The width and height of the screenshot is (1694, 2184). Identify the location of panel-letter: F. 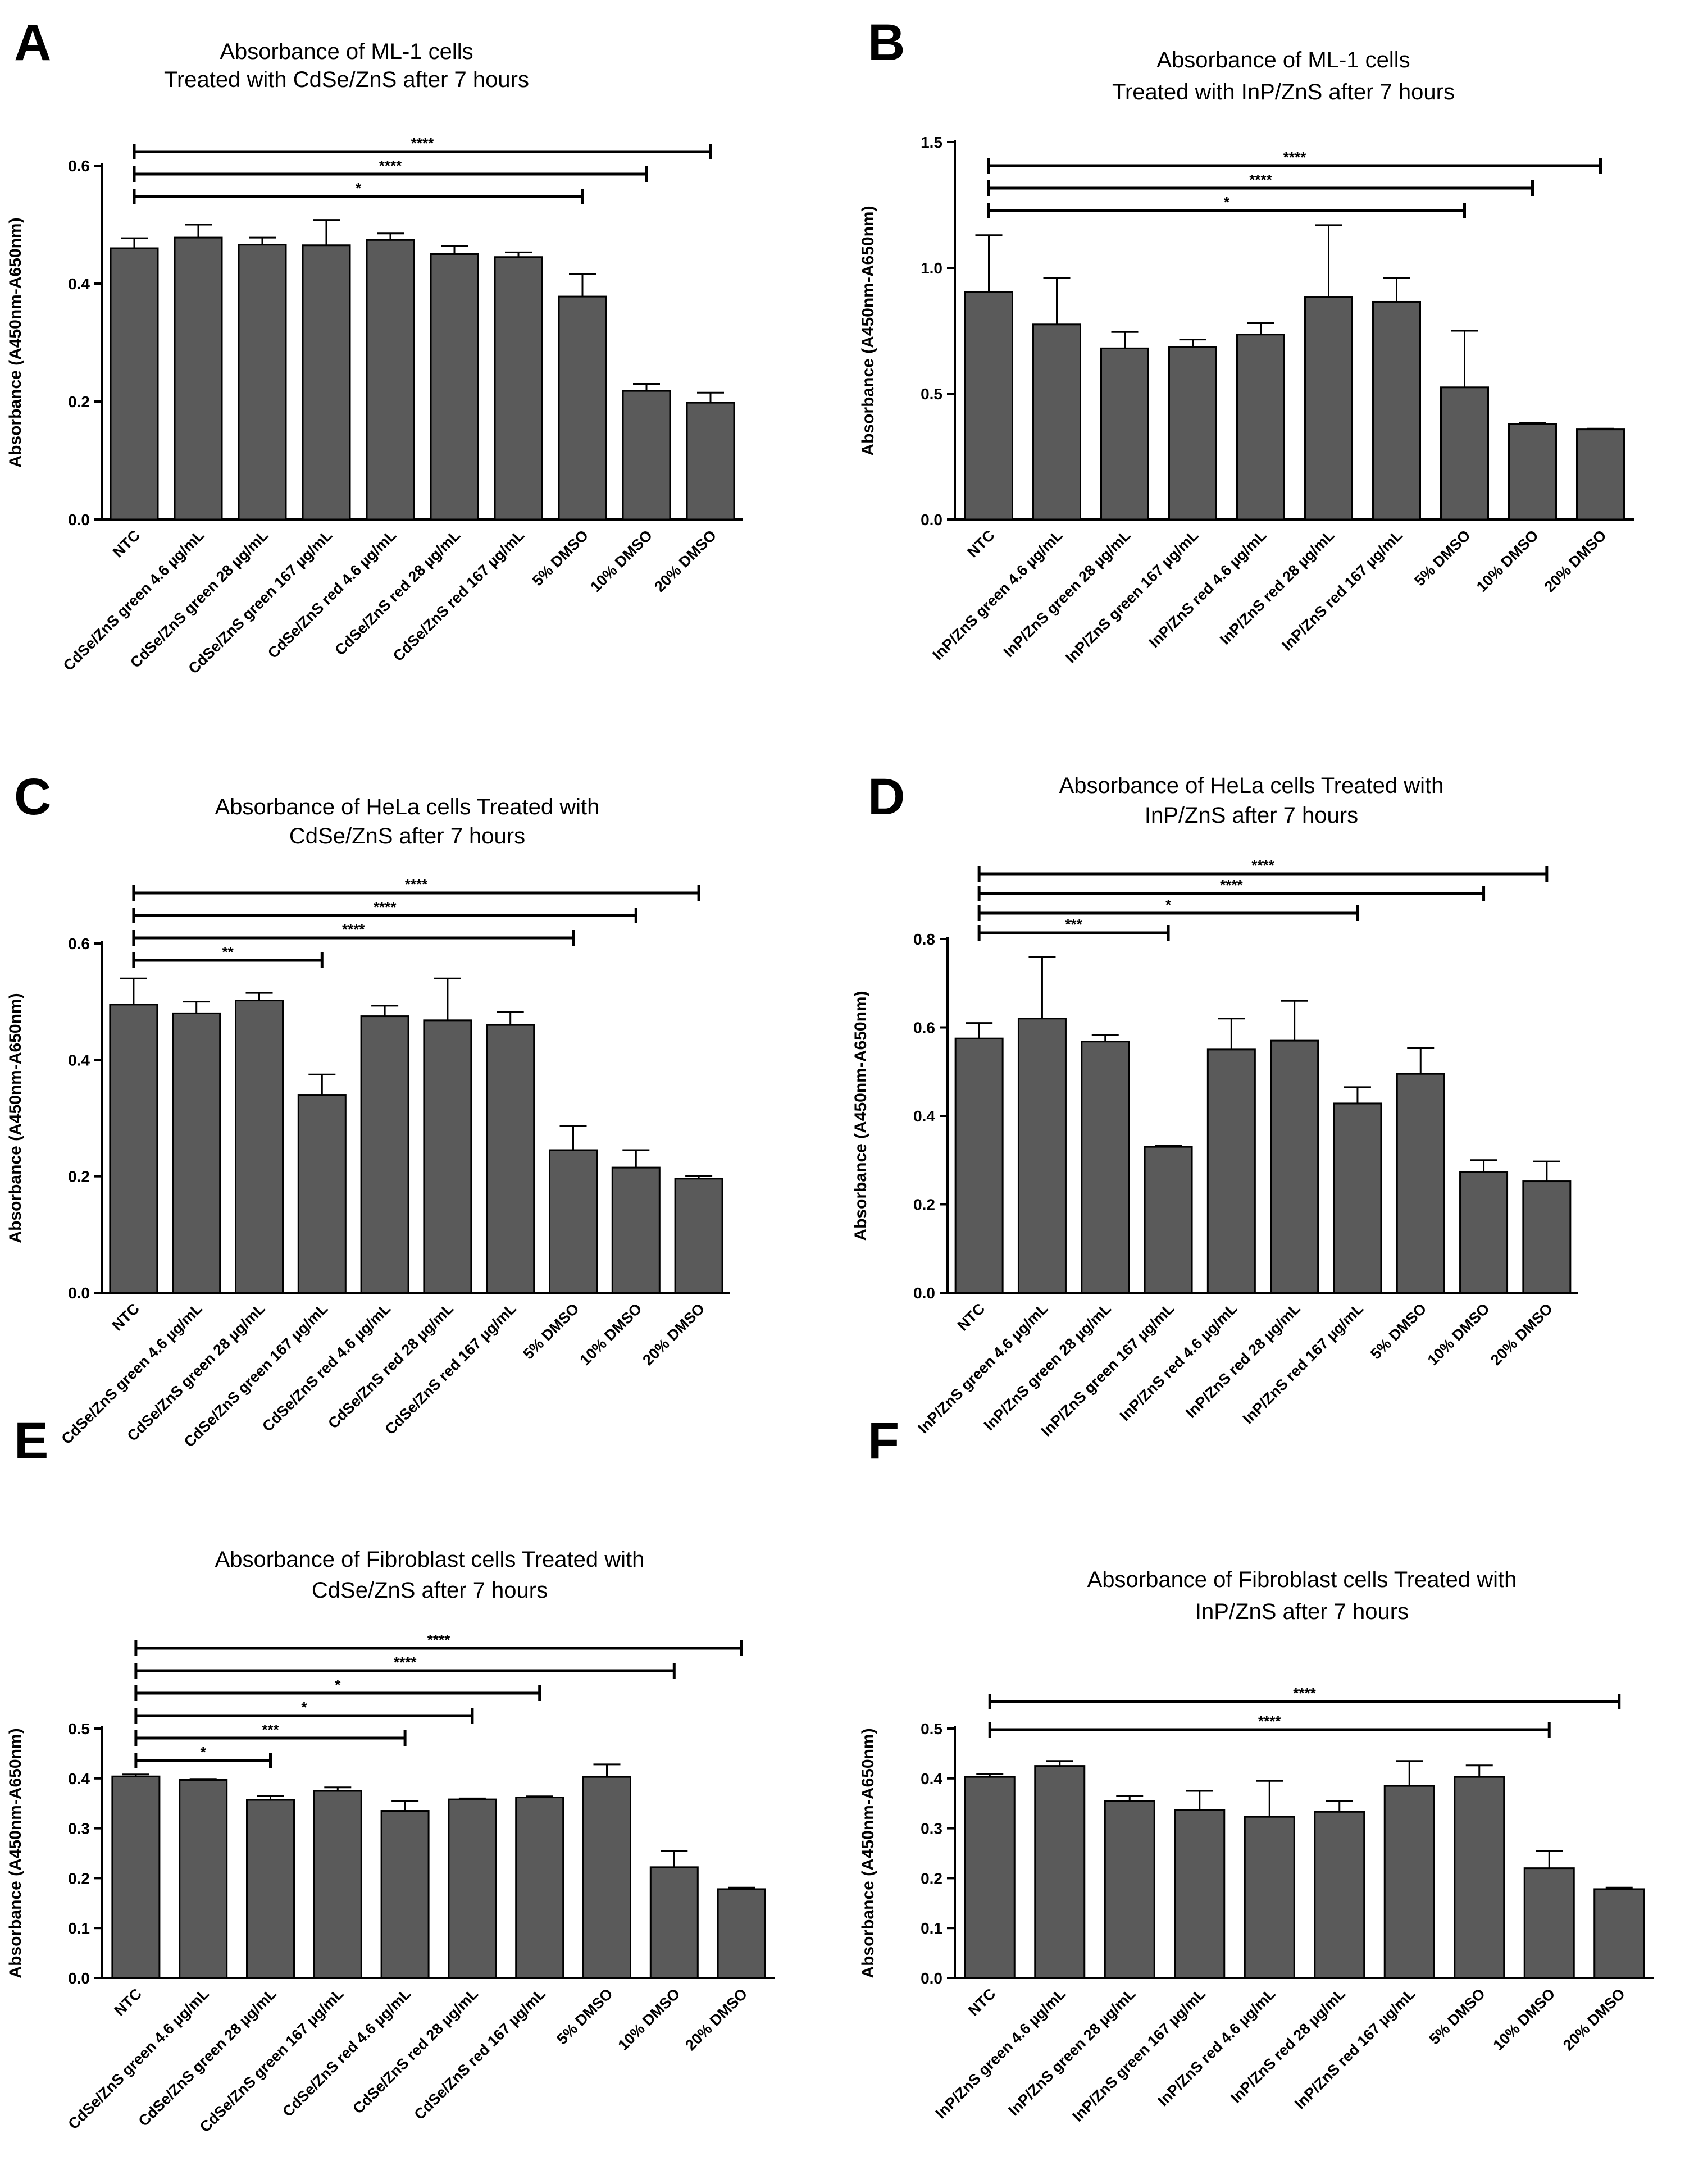
(883, 1441).